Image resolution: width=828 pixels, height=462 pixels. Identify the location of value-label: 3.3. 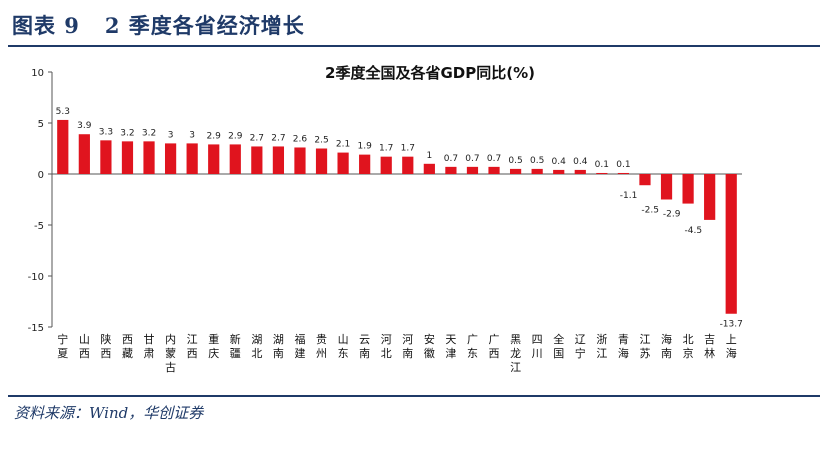
(106, 132).